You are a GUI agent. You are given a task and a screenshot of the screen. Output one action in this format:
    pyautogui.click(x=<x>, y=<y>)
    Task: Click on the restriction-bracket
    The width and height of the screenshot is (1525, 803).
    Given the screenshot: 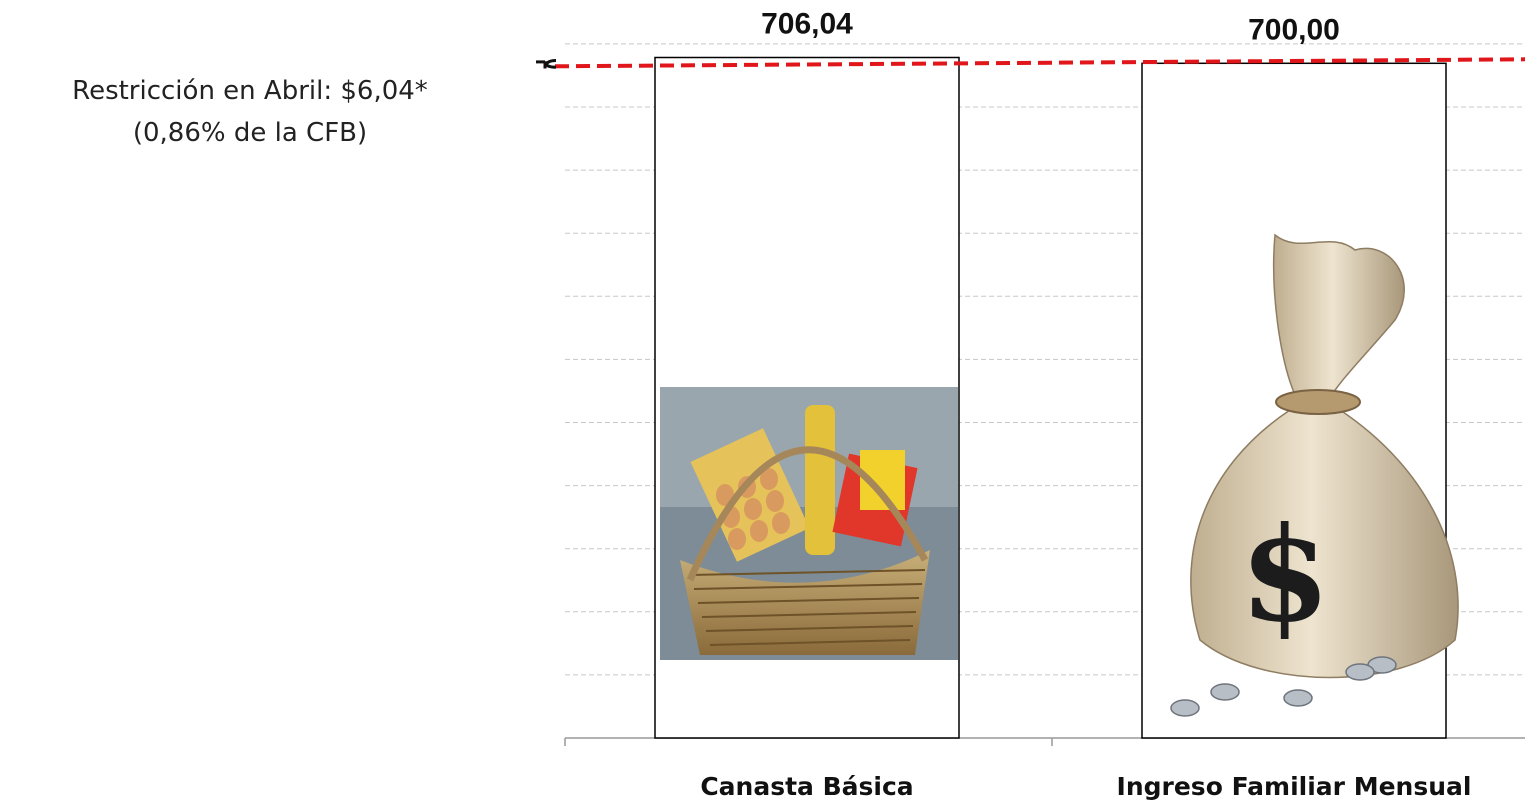 What is the action you would take?
    pyautogui.click(x=550, y=64)
    